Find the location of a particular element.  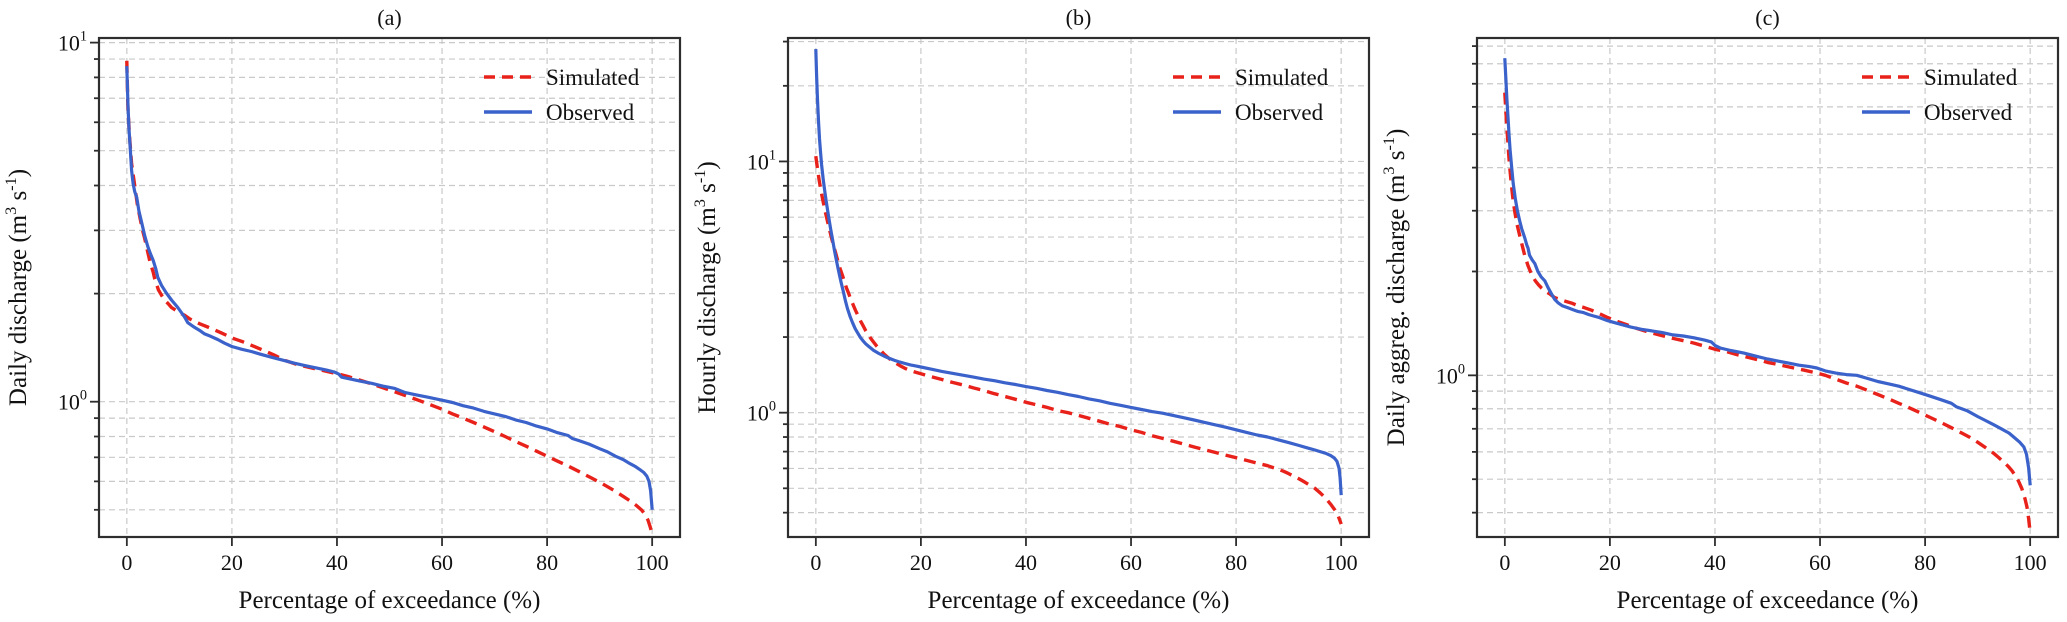

y-axis-label: Hourly discharge (m3 s-1) is located at coordinates (706, 287).